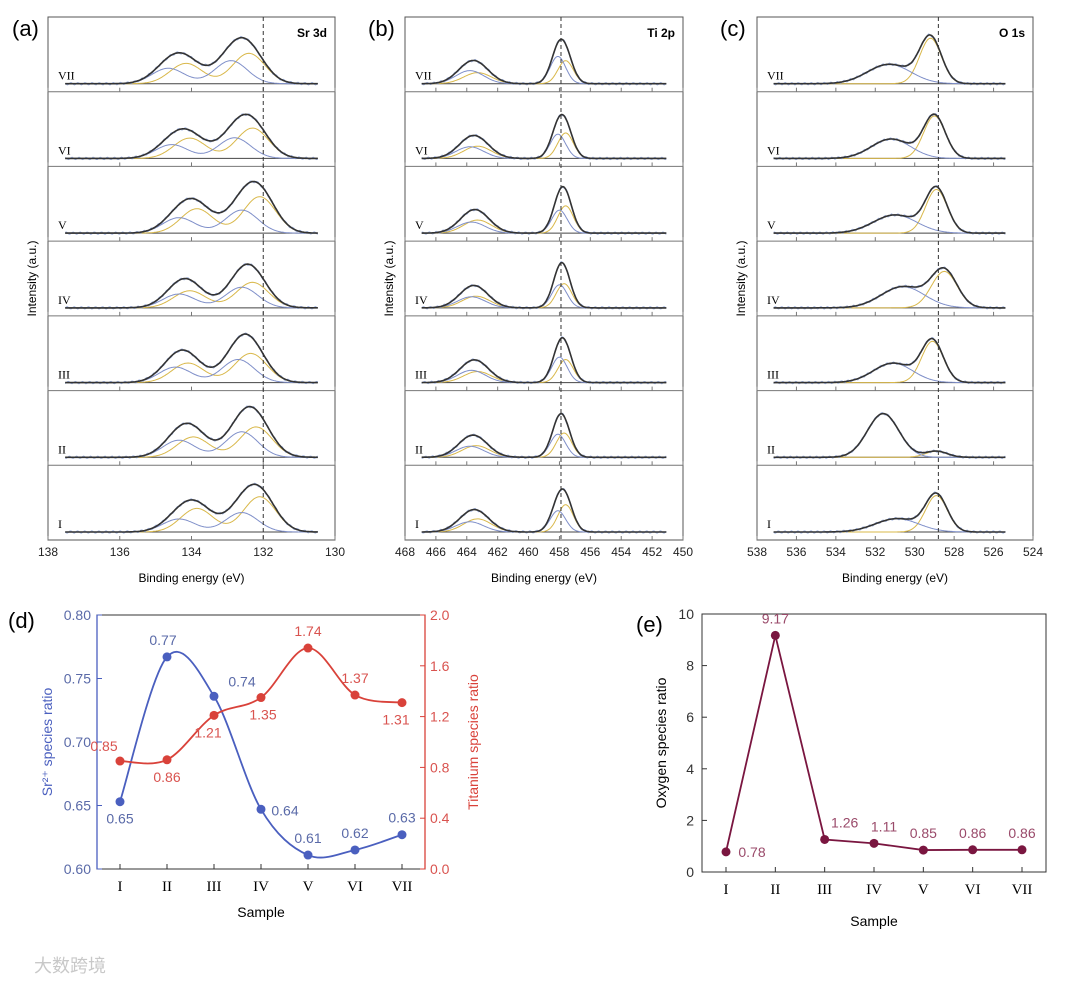  Describe the element at coordinates (467, 552) in the screenshot. I see `x-tick-label: 464` at that location.